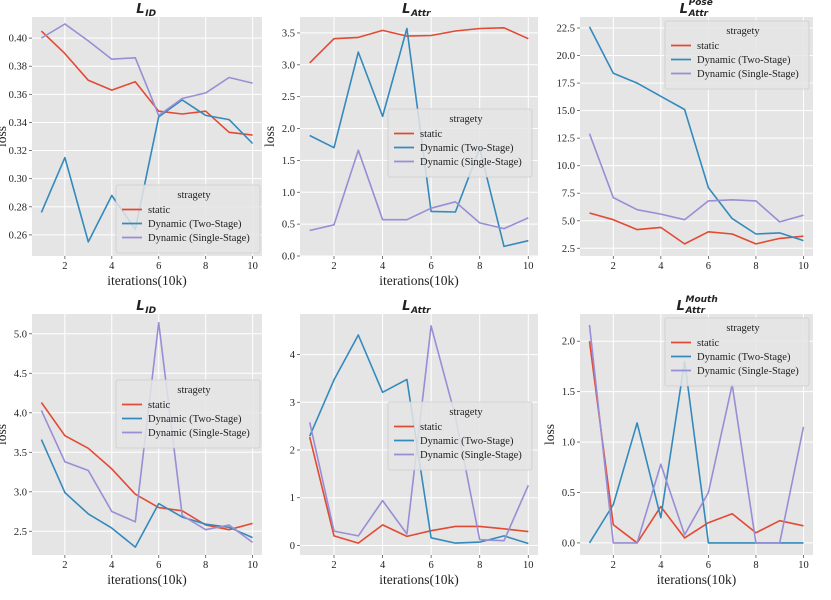  Describe the element at coordinates (18, 179) in the screenshot. I see `y-tick-label: 0.30` at that location.